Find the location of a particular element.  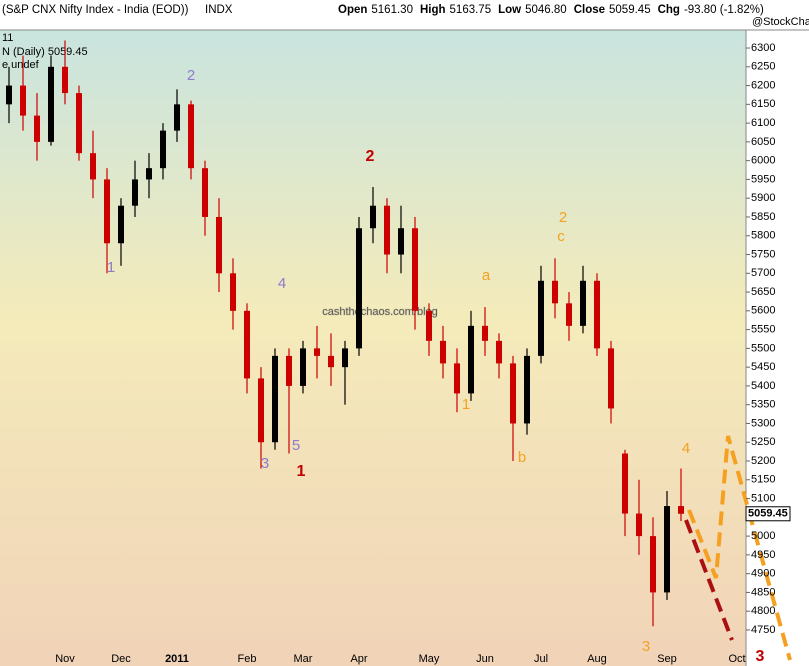

y-tick-label: 6100 is located at coordinates (763, 123).